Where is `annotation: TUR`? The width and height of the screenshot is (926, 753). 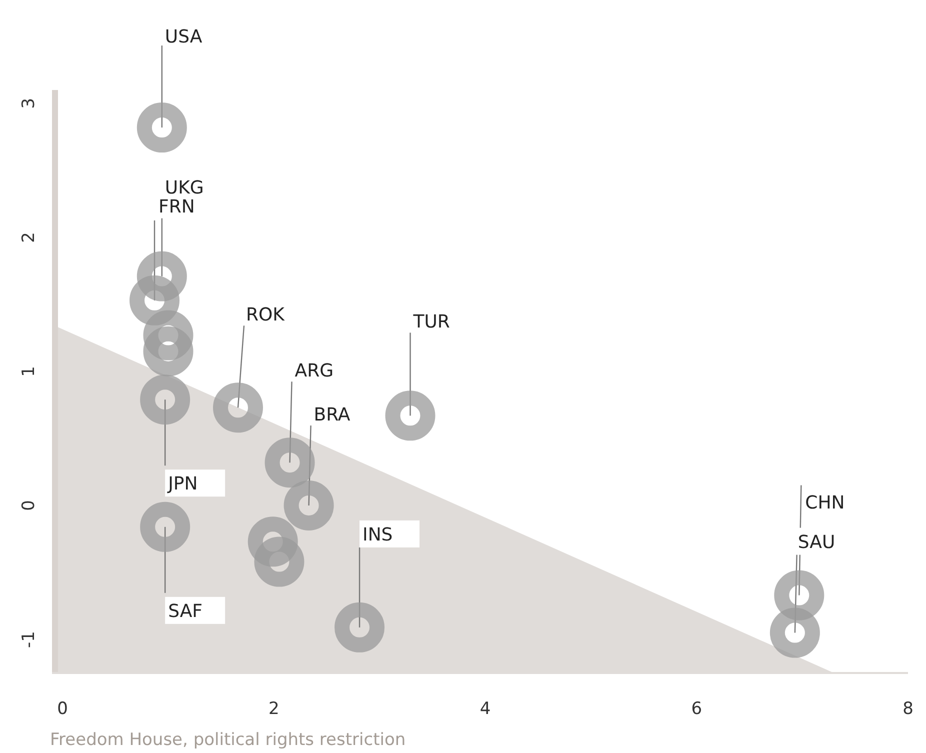 annotation: TUR is located at coordinates (431, 322).